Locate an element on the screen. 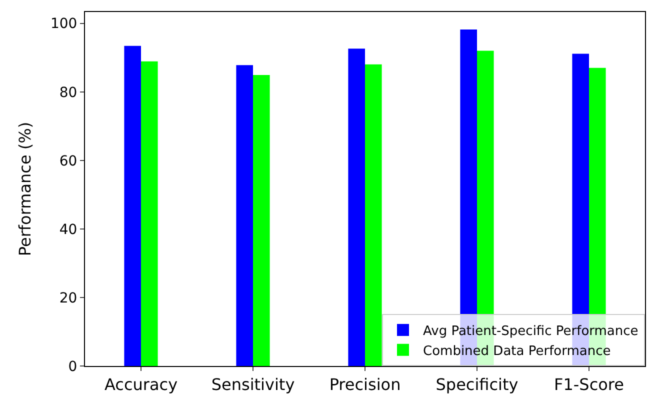 Image resolution: width=659 pixels, height=405 pixels. y-tick-label: 100 is located at coordinates (64, 24).